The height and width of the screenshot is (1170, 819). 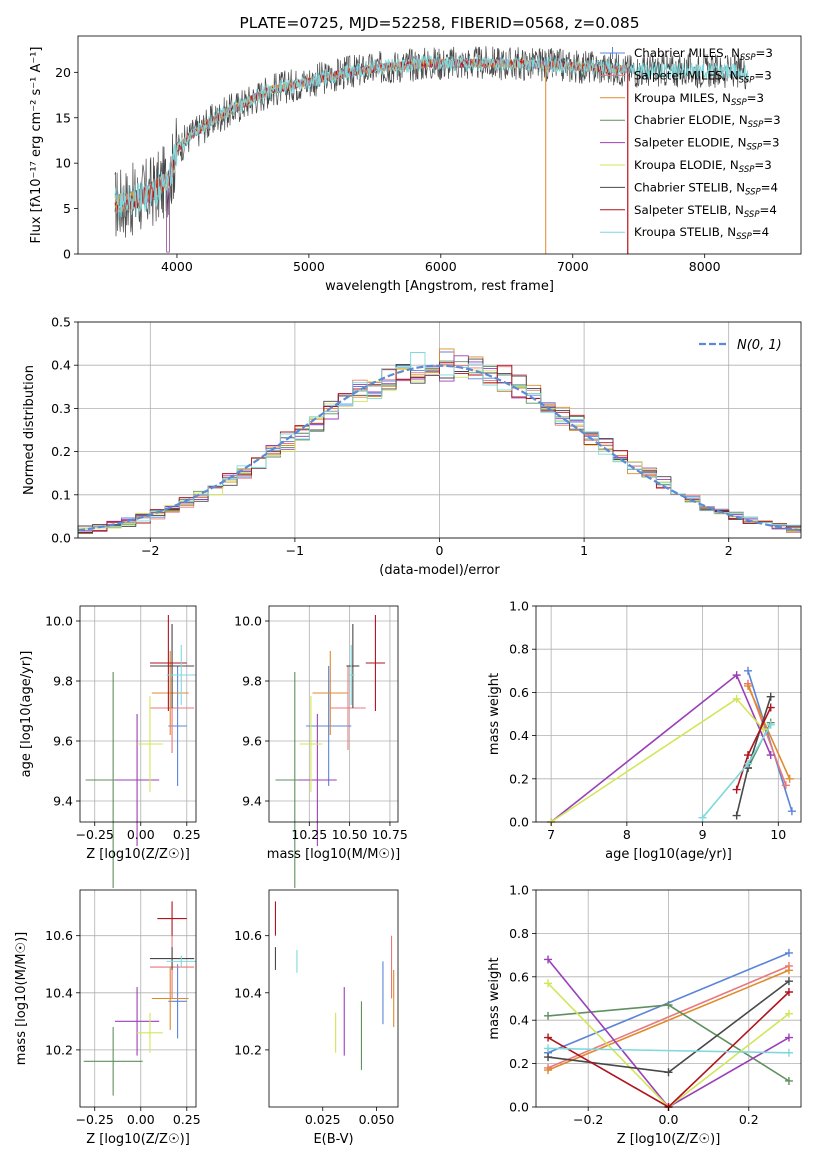 What do you see at coordinates (61, 538) in the screenshot?
I see `residuals-ytick-label: 0.0` at bounding box center [61, 538].